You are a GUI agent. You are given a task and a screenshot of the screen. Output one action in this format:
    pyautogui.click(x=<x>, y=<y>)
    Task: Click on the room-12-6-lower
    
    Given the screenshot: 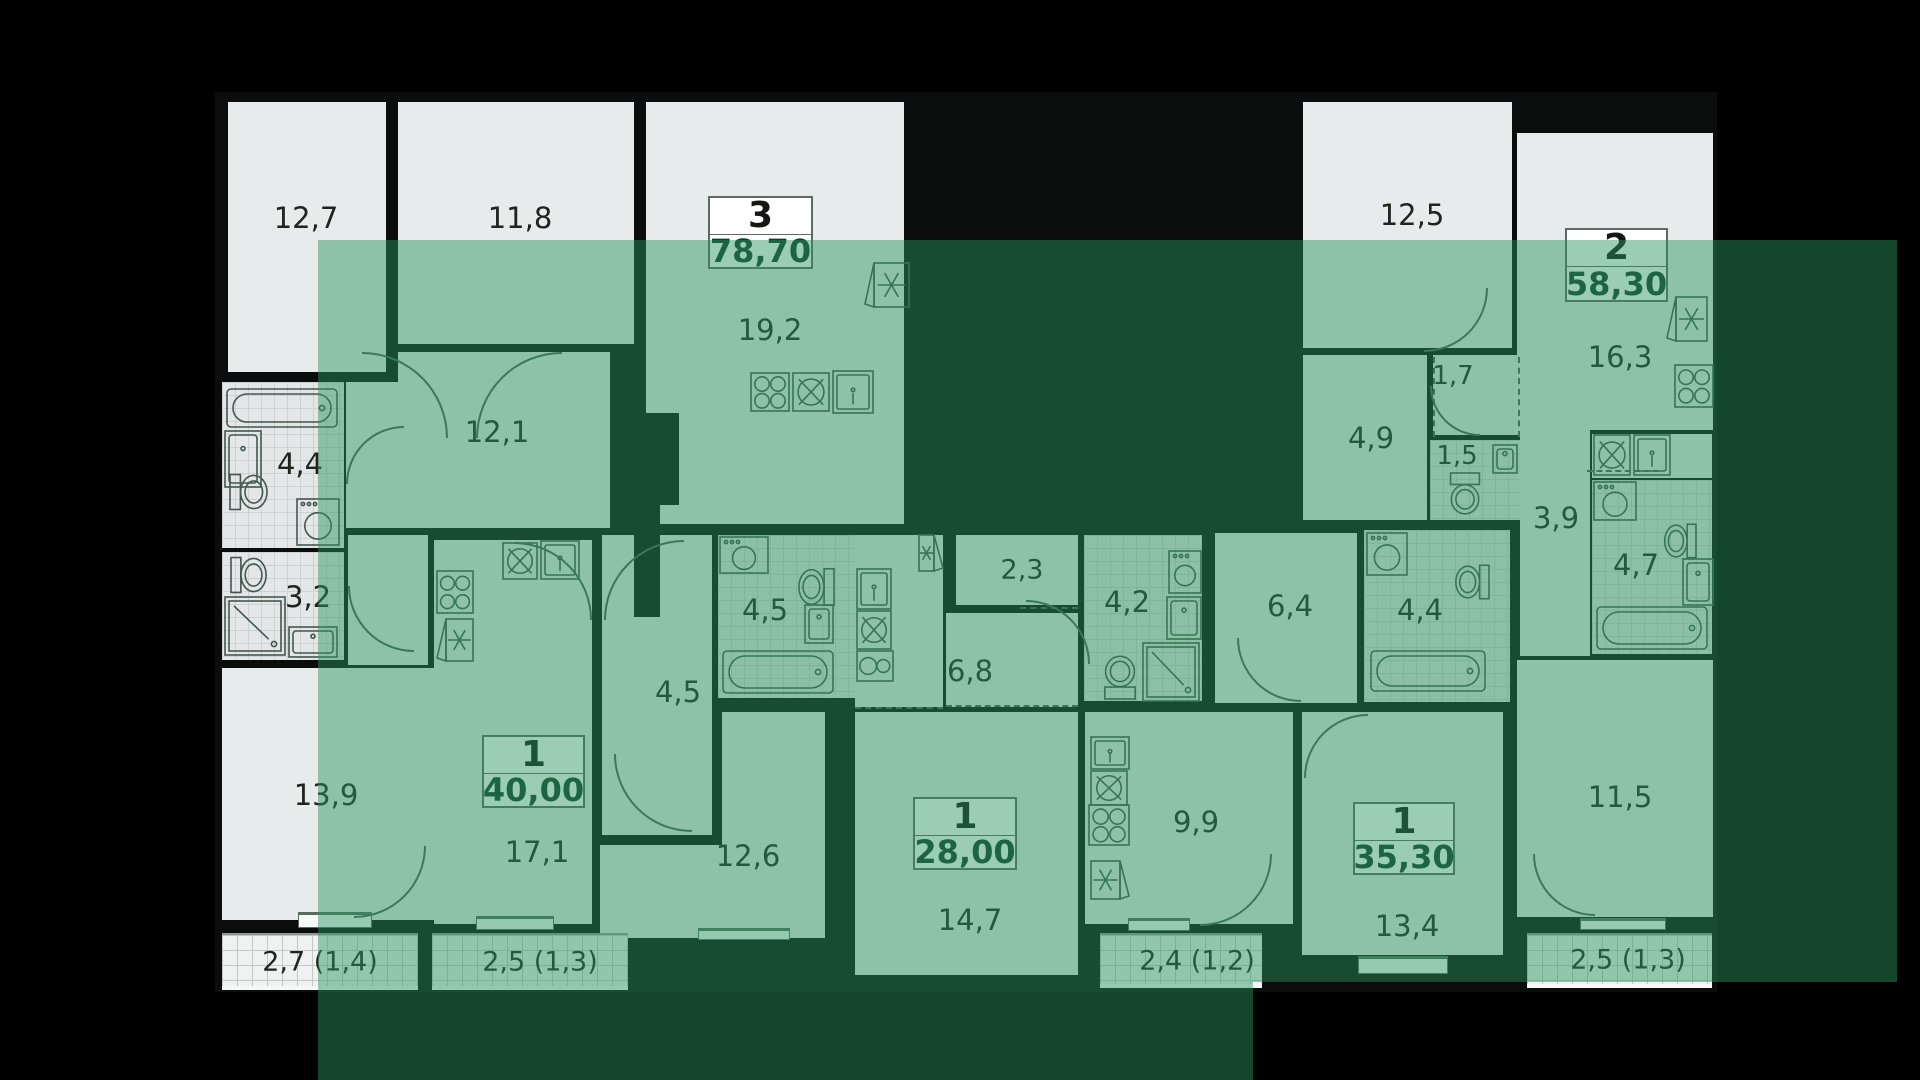 What is the action you would take?
    pyautogui.click(x=712, y=891)
    